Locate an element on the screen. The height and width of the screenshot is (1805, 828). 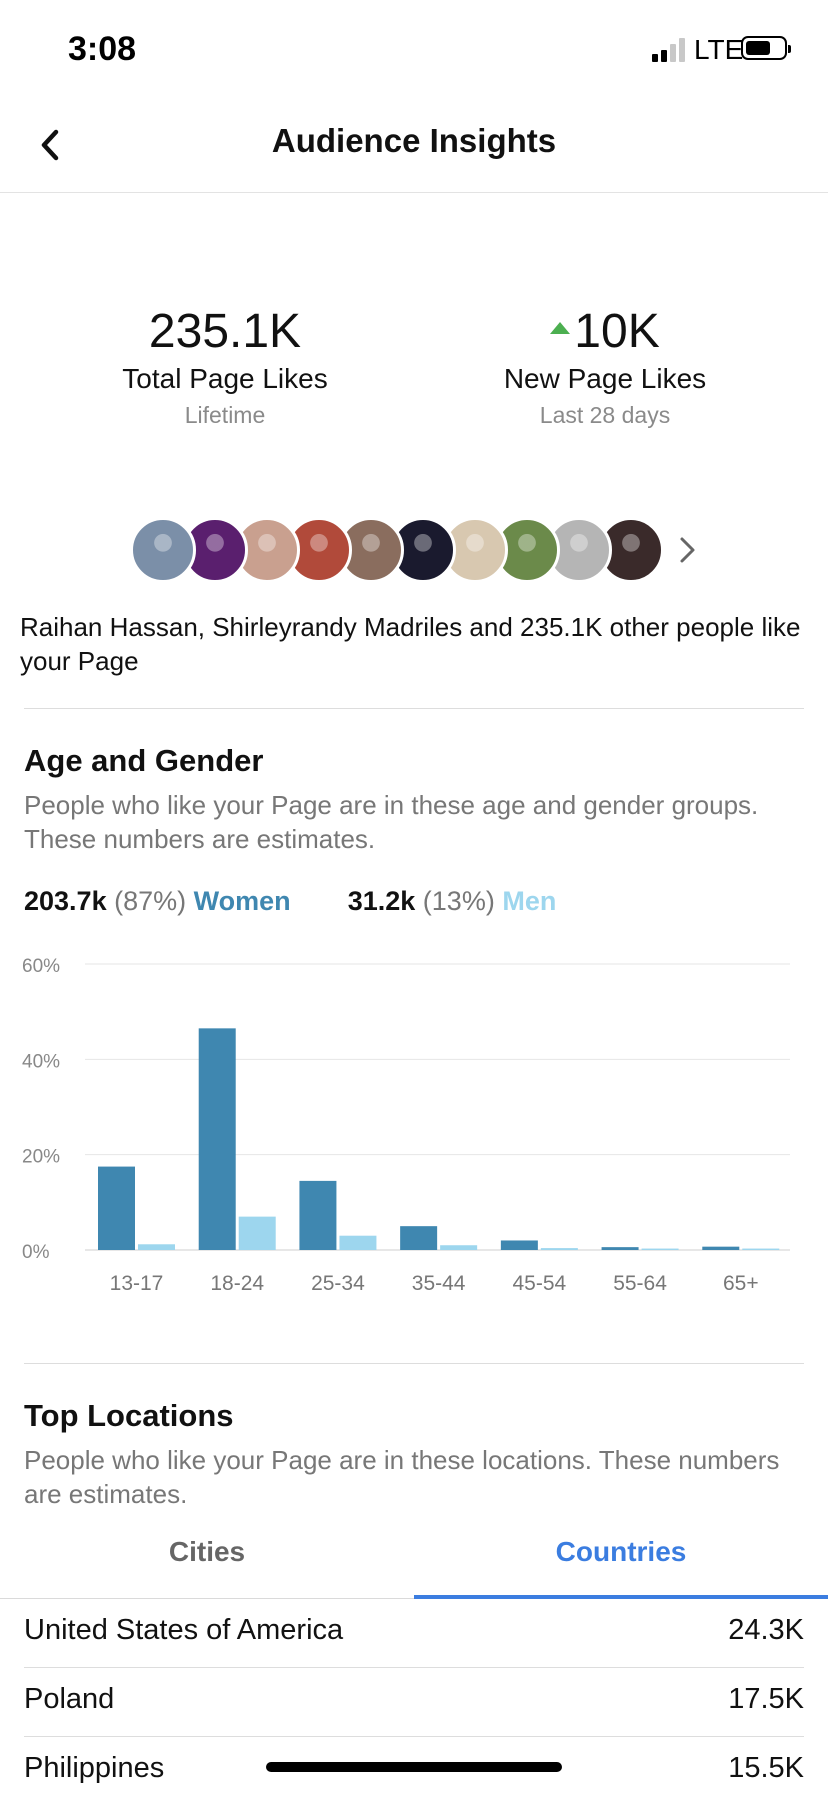
chevron-left-icon is located at coordinates (50, 145).